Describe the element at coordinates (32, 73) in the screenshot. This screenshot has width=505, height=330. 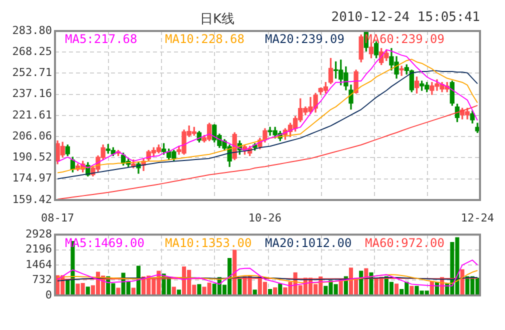
I see `y-tick-label: 252.71` at that location.